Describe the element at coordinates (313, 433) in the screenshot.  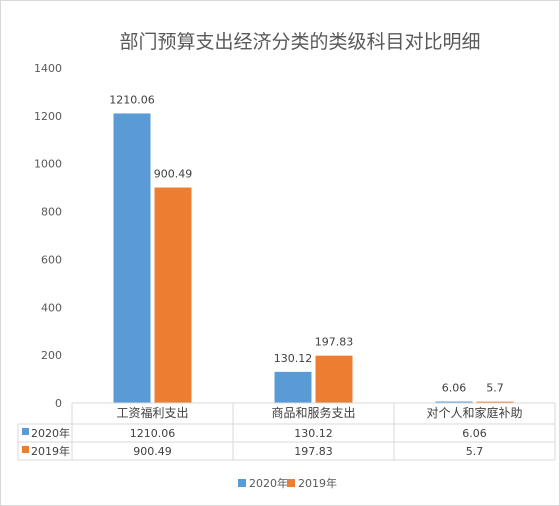
I see `table-cell: 130.12` at that location.